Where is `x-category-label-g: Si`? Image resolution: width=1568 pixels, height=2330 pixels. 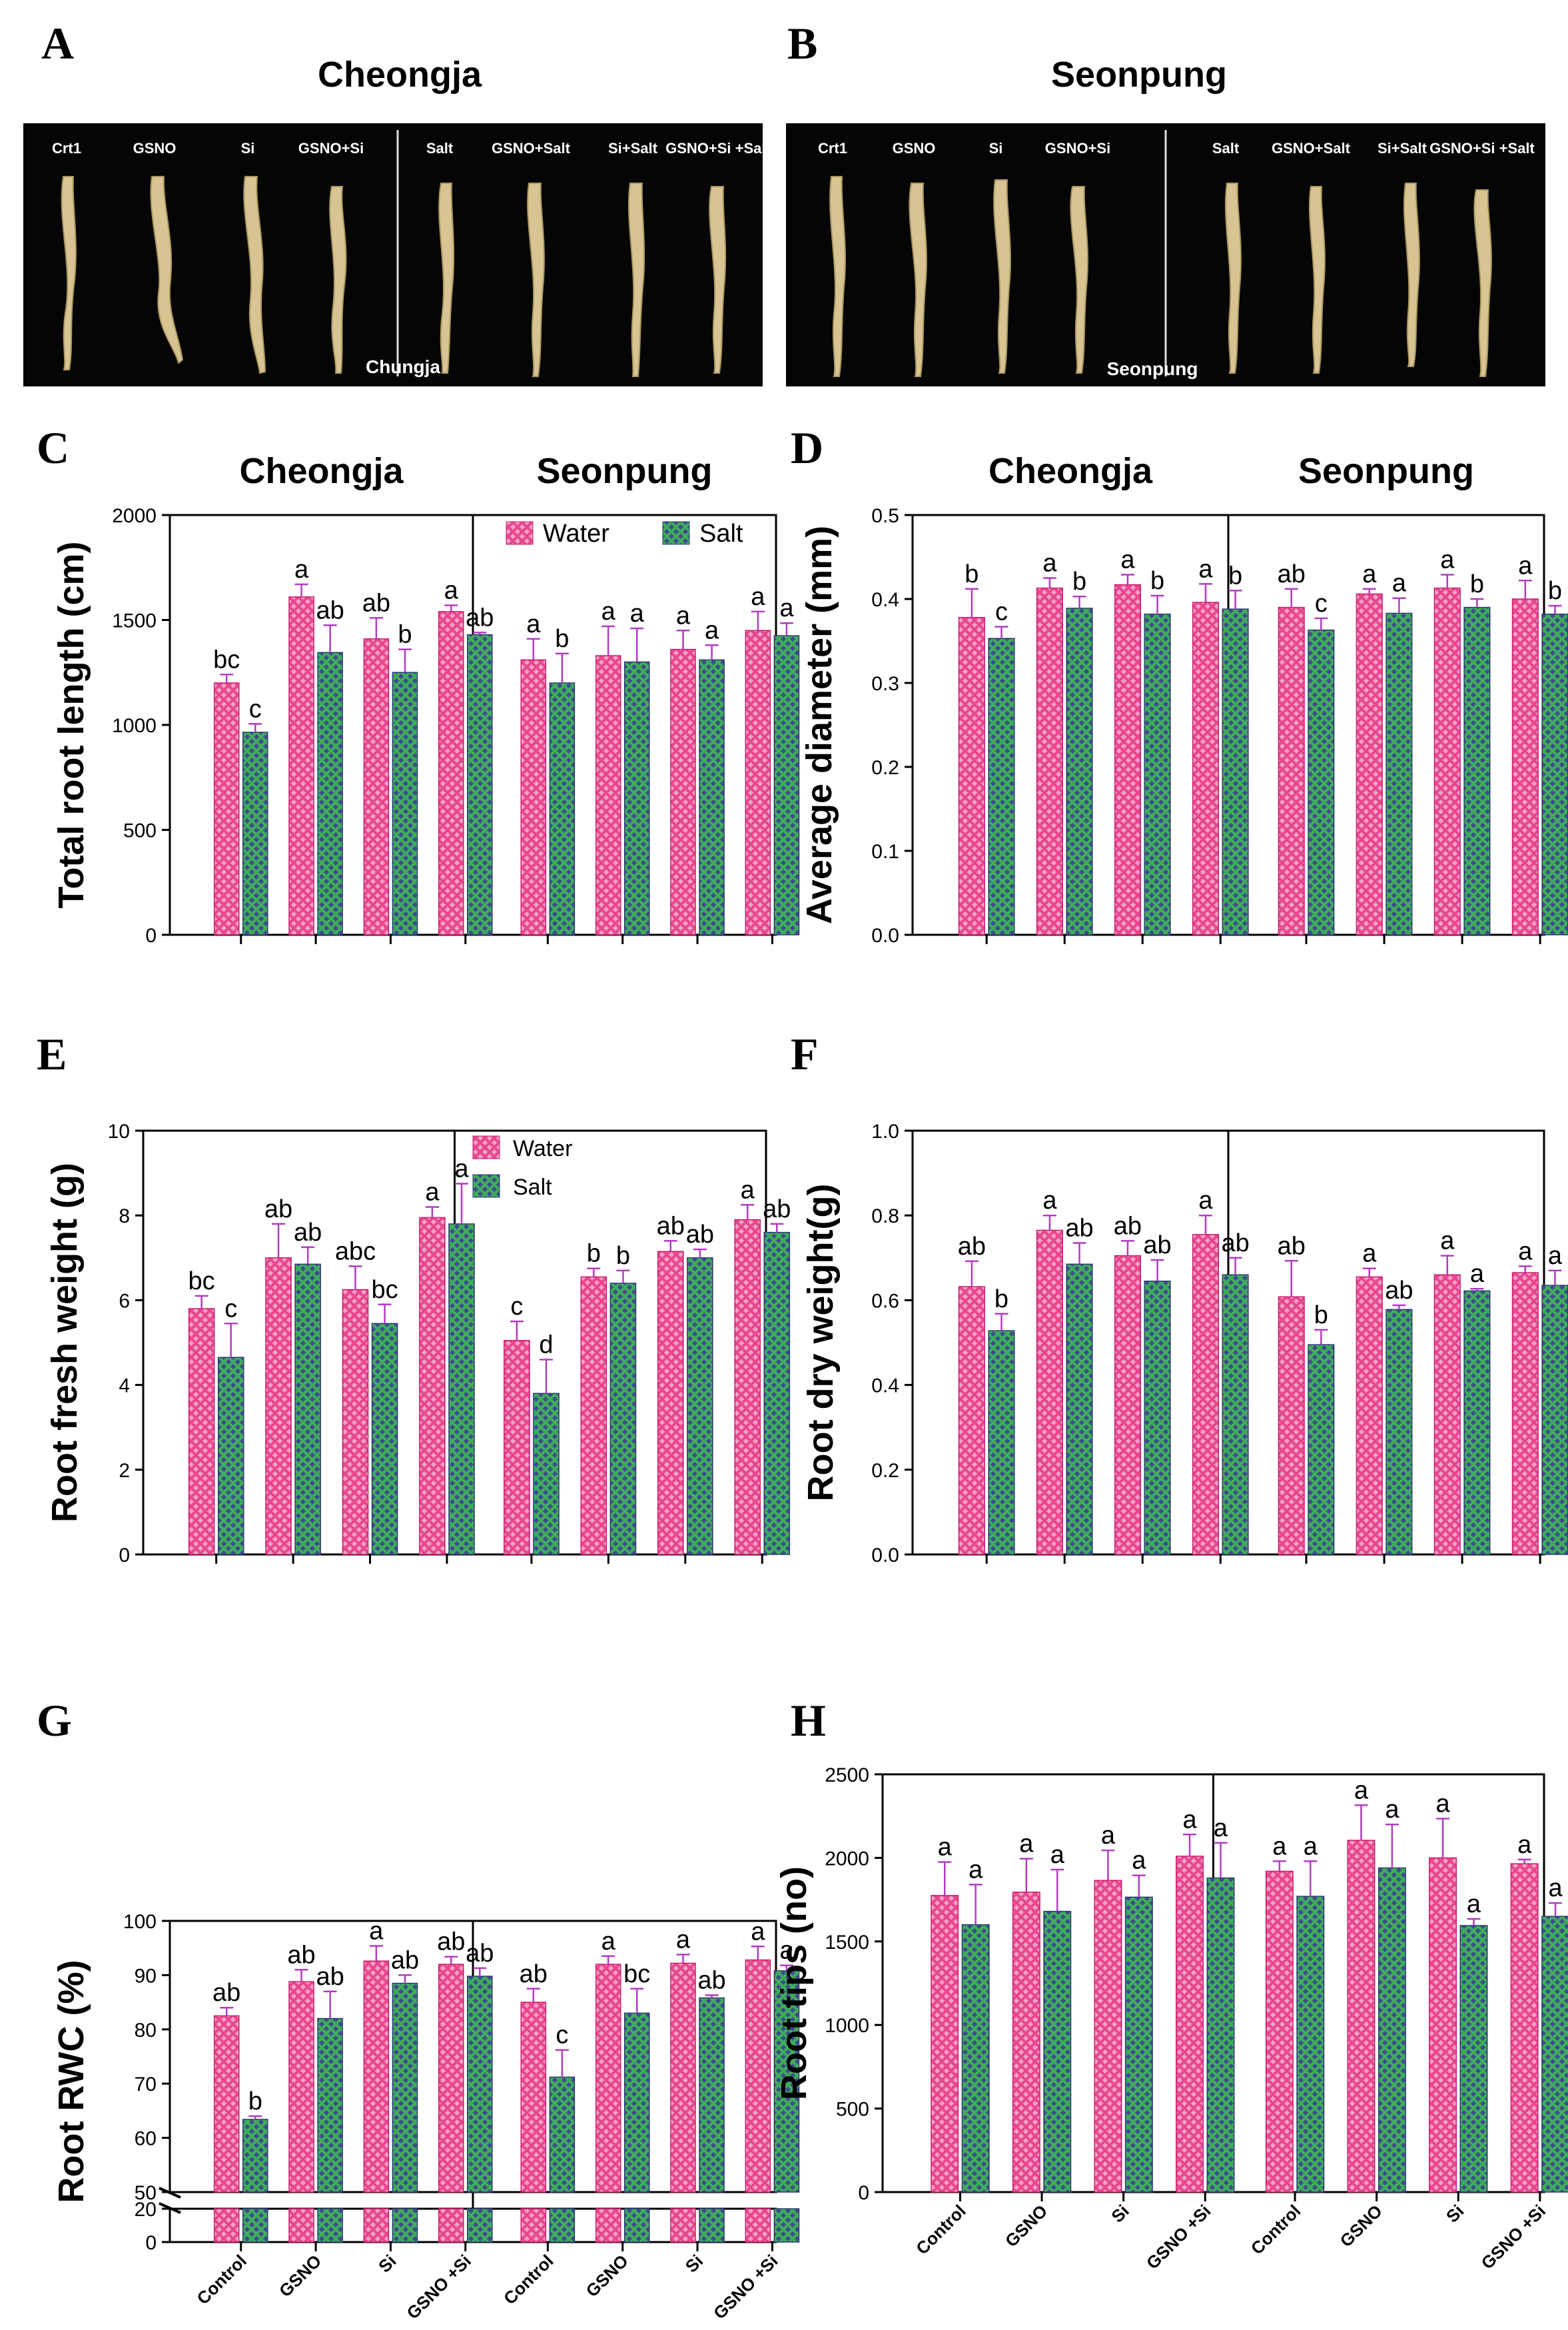 x-category-label-g: Si is located at coordinates (694, 2264).